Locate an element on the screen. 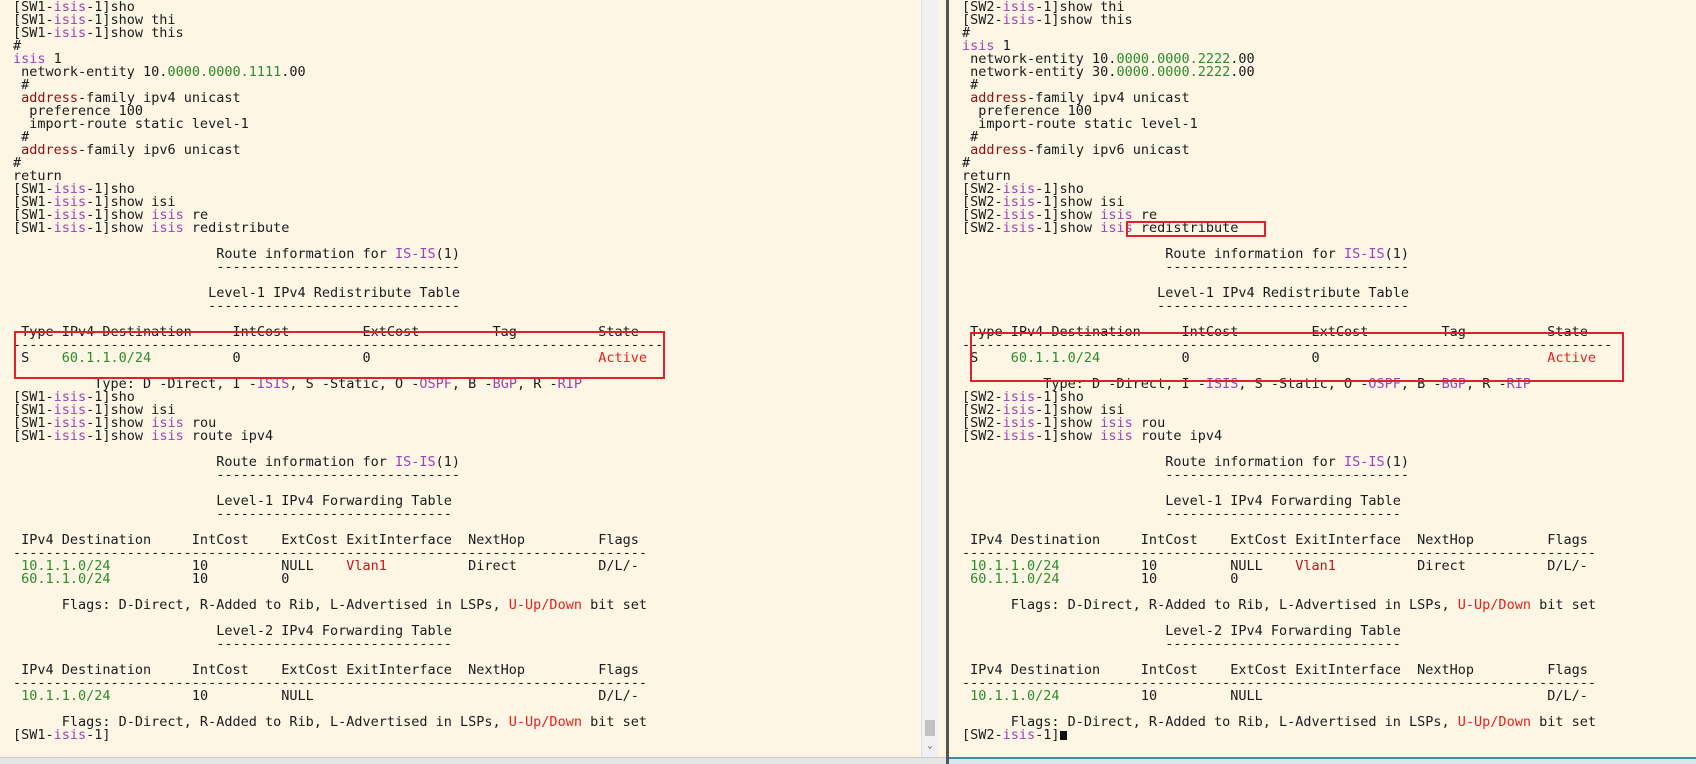  text-segment: Level-1 IPv4 Forwarding Table is located at coordinates (232, 501).